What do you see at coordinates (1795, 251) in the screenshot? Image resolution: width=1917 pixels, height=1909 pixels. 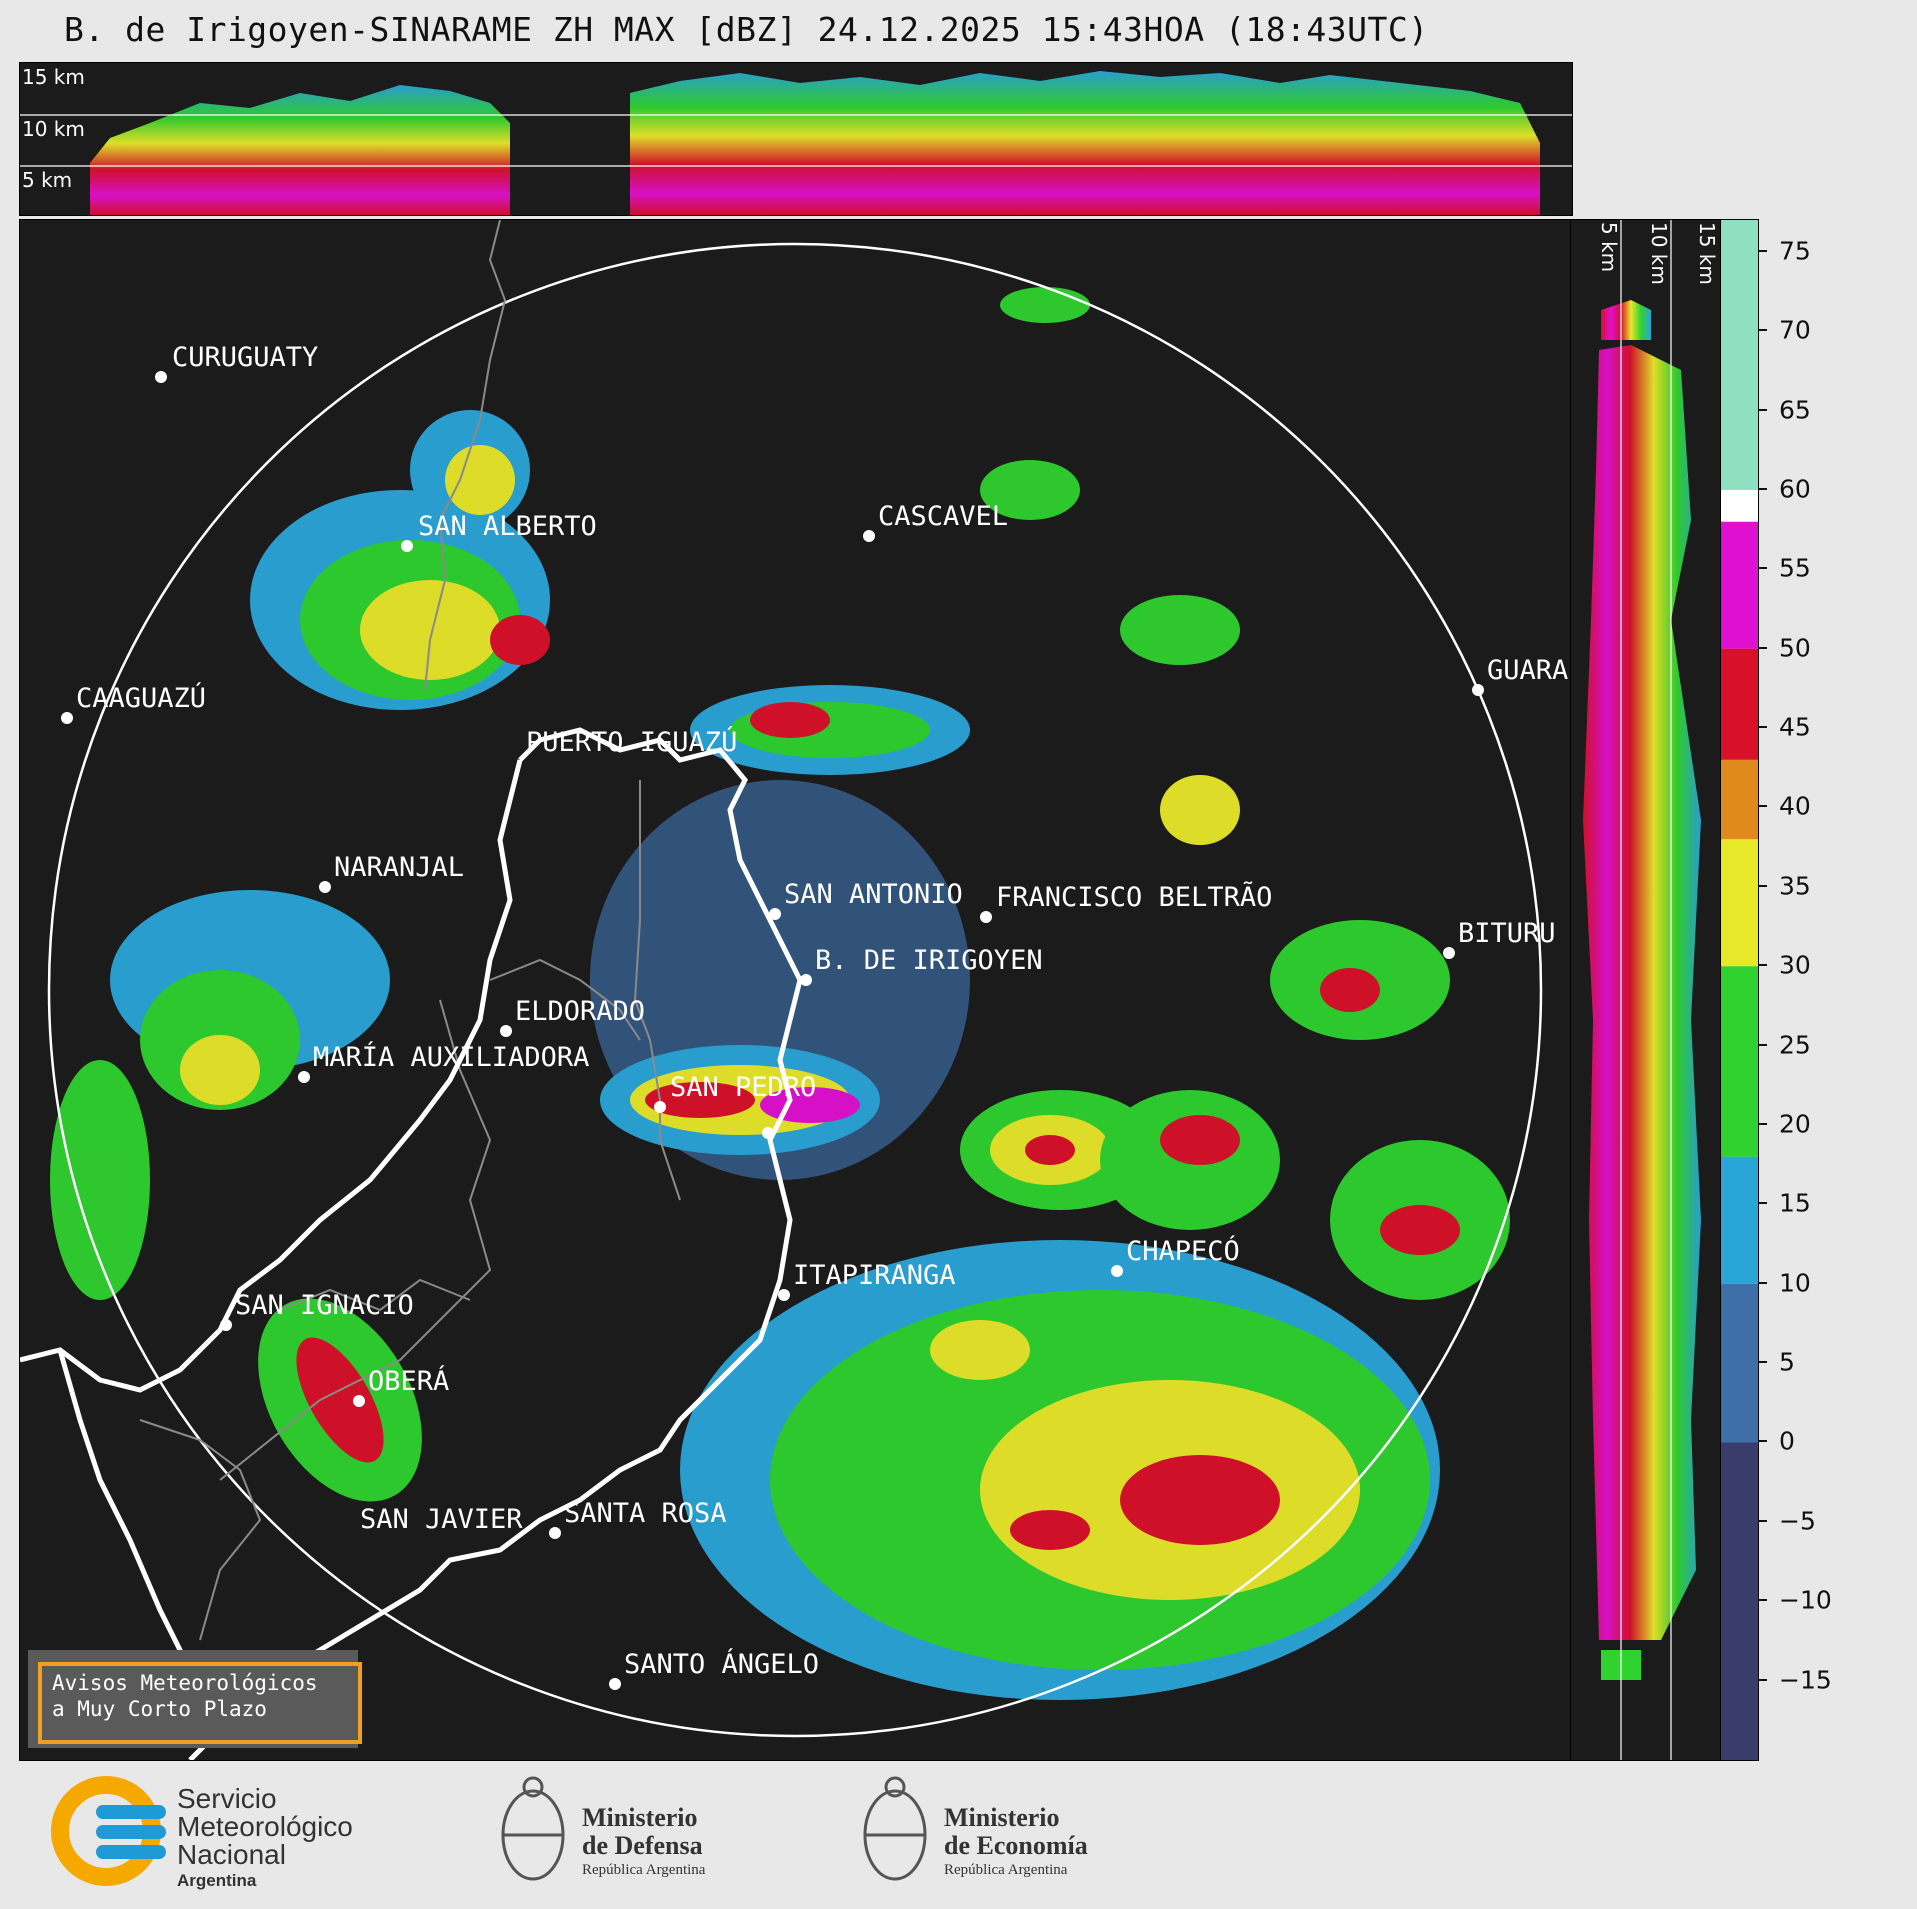 I see `colorbar-tick-label: 75` at bounding box center [1795, 251].